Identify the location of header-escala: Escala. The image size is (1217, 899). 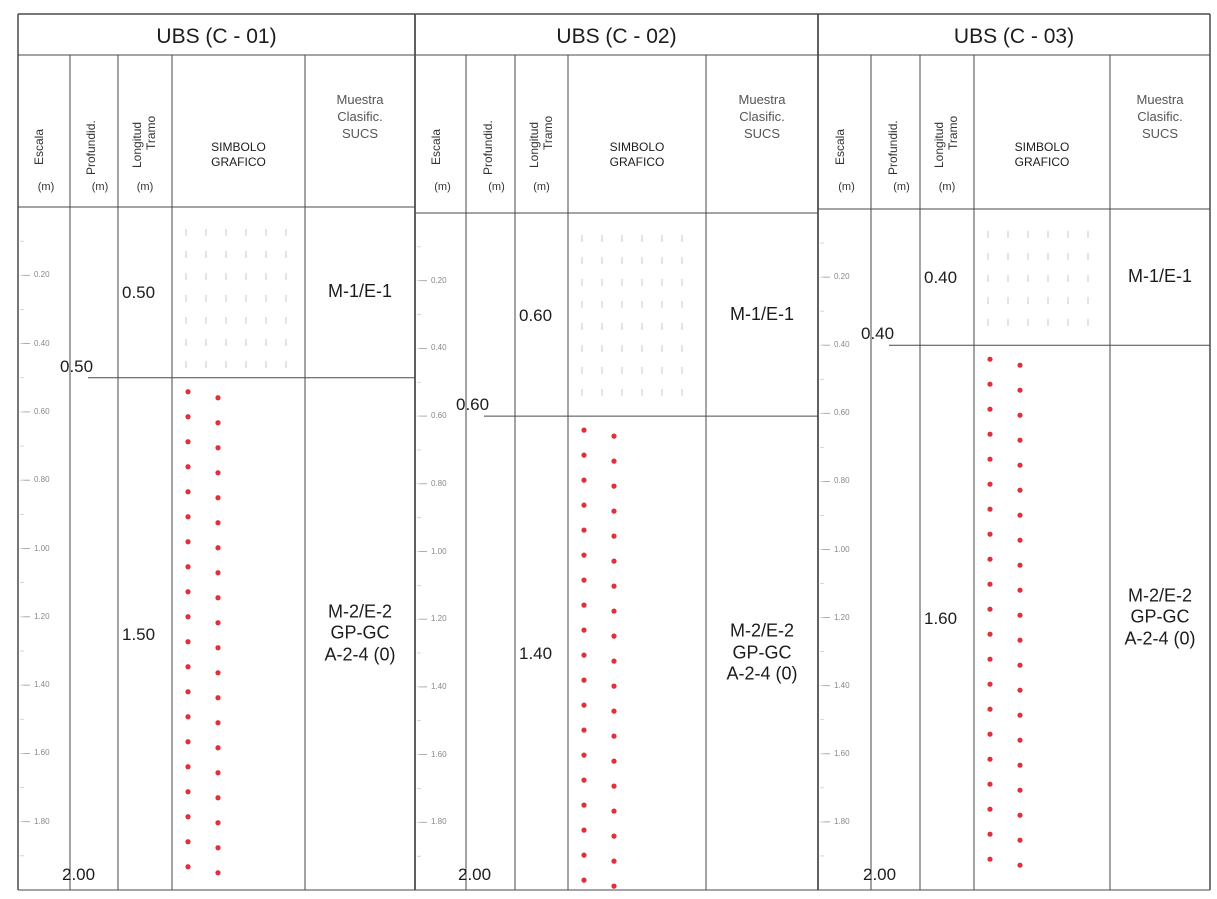
(435, 146).